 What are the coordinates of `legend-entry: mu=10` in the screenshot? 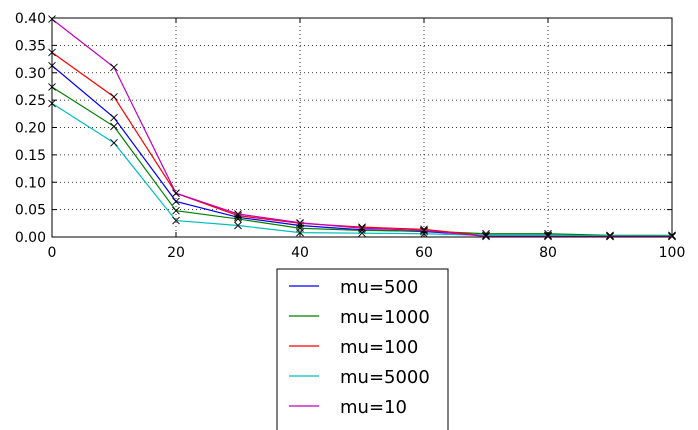 It's located at (348, 407).